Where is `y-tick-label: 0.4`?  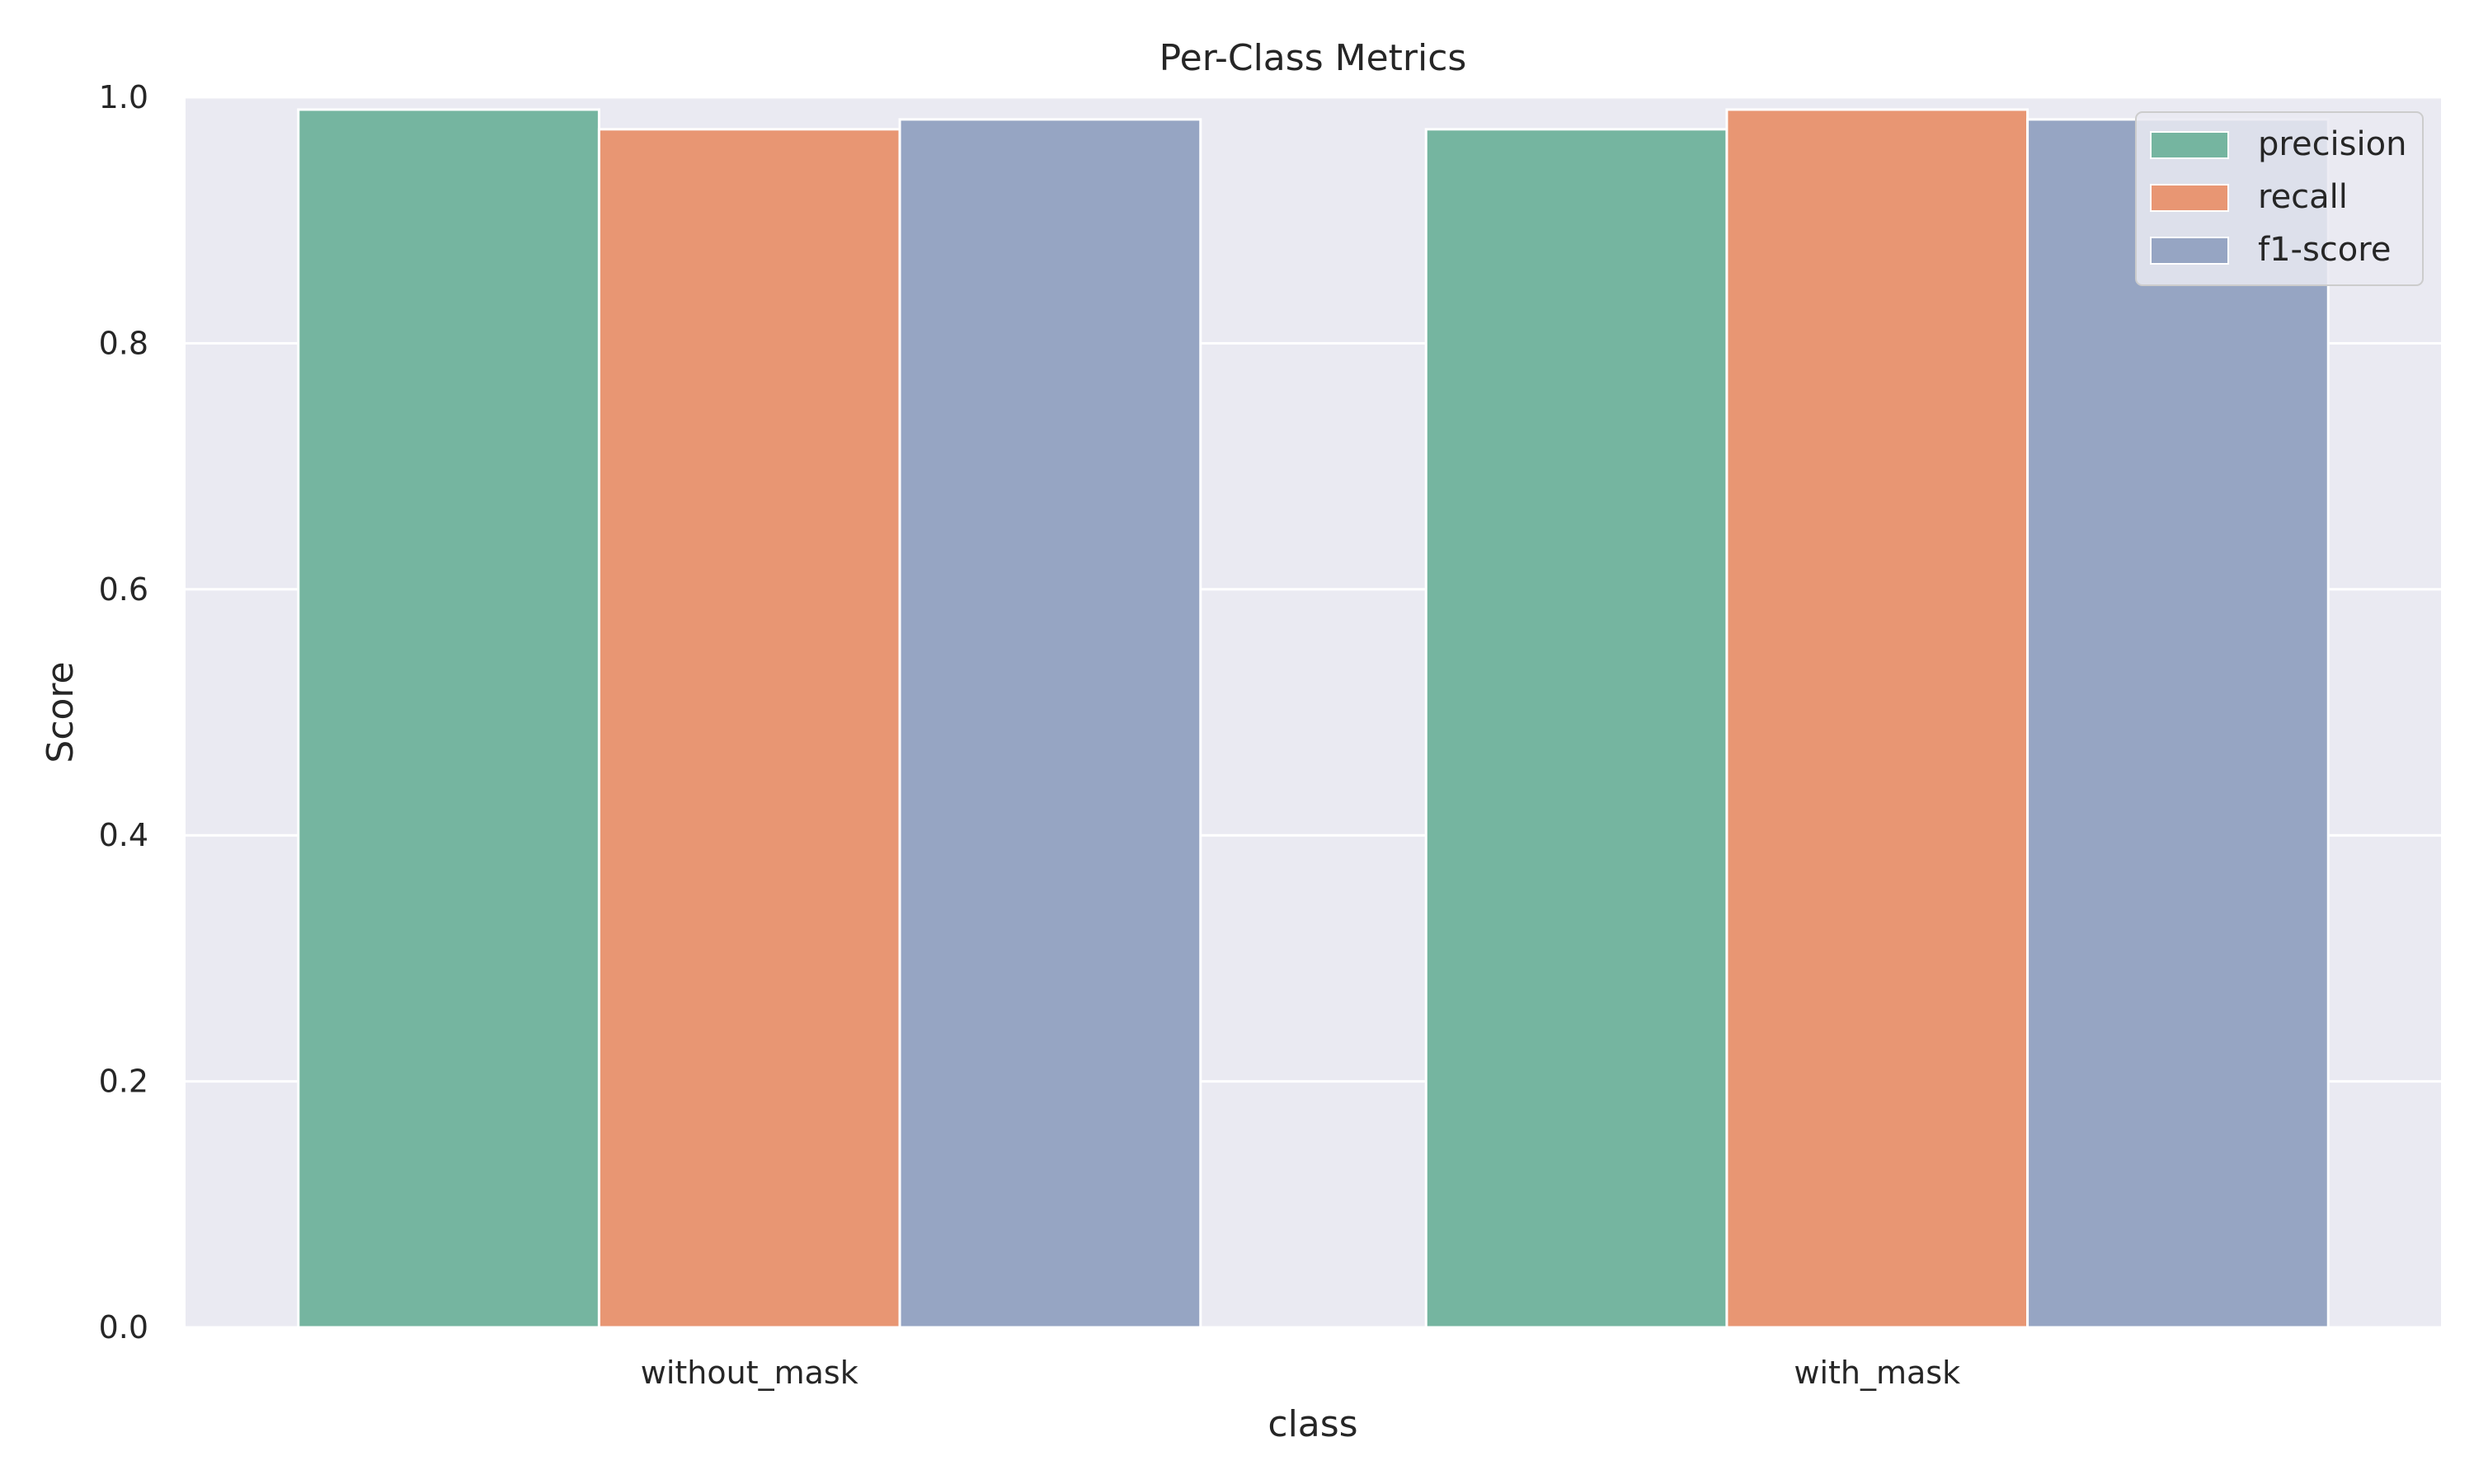 y-tick-label: 0.4 is located at coordinates (123, 835).